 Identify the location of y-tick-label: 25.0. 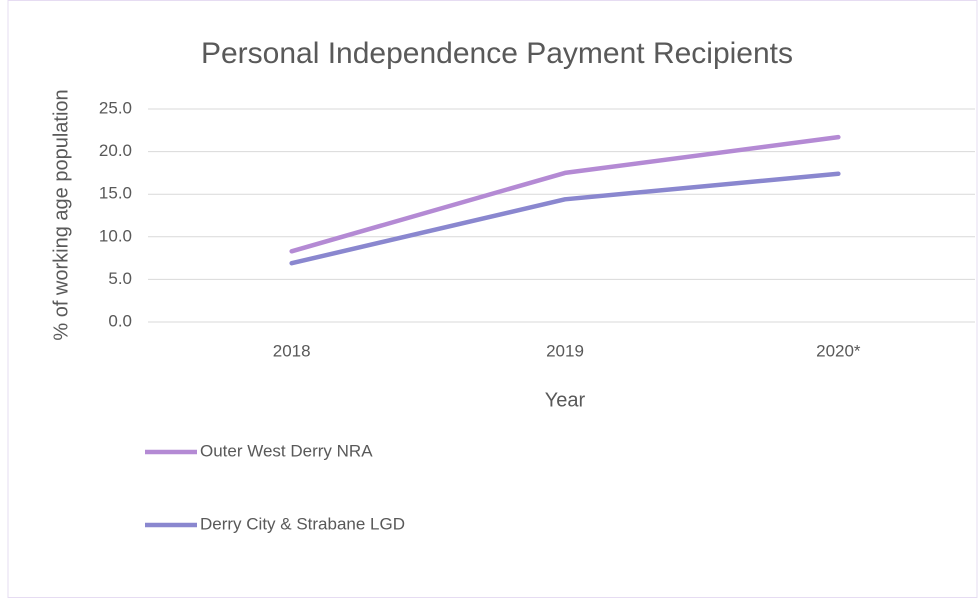
(115, 107).